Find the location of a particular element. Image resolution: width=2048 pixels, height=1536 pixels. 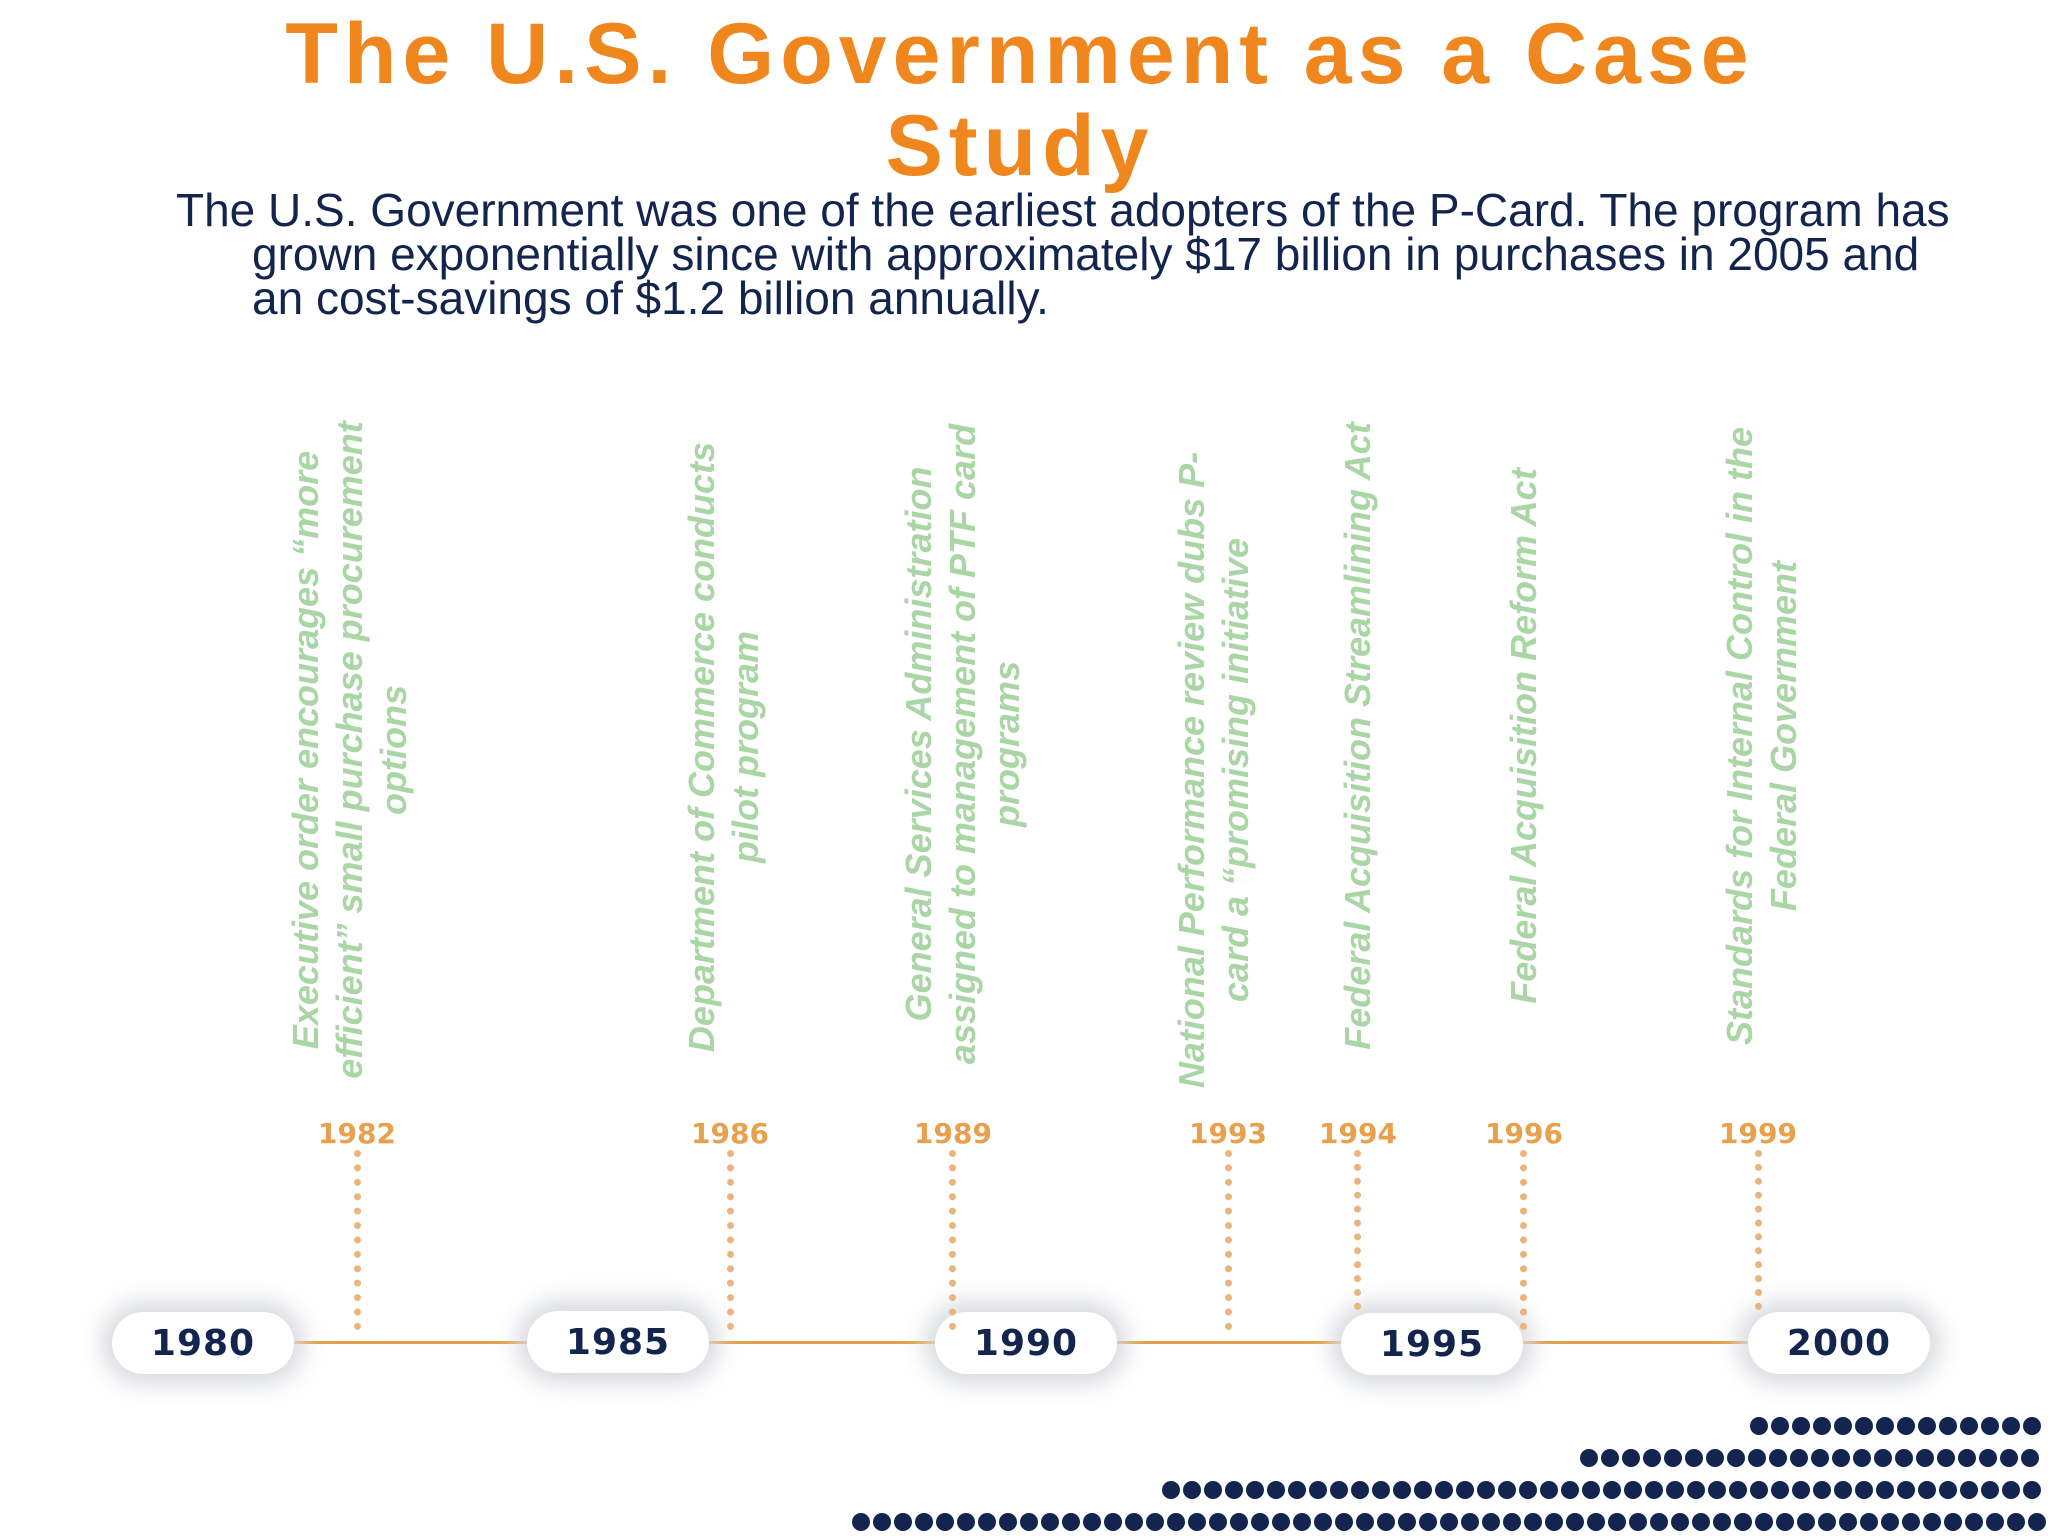

year-label-1999: 1999 is located at coordinates (1758, 1133).